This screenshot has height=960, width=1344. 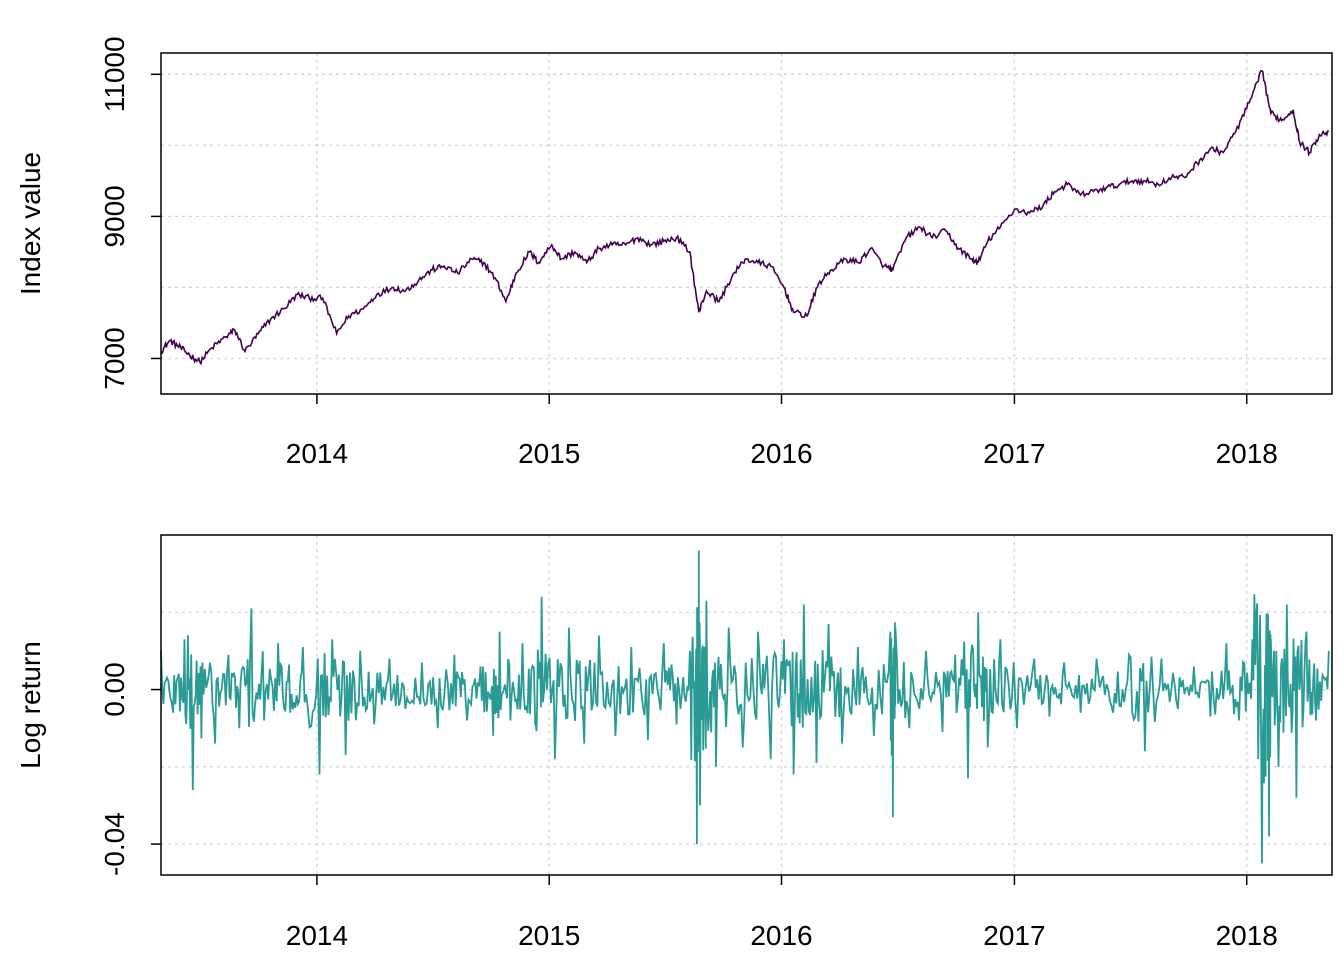 I want to click on y-tick-label: 7000, so click(x=114, y=358).